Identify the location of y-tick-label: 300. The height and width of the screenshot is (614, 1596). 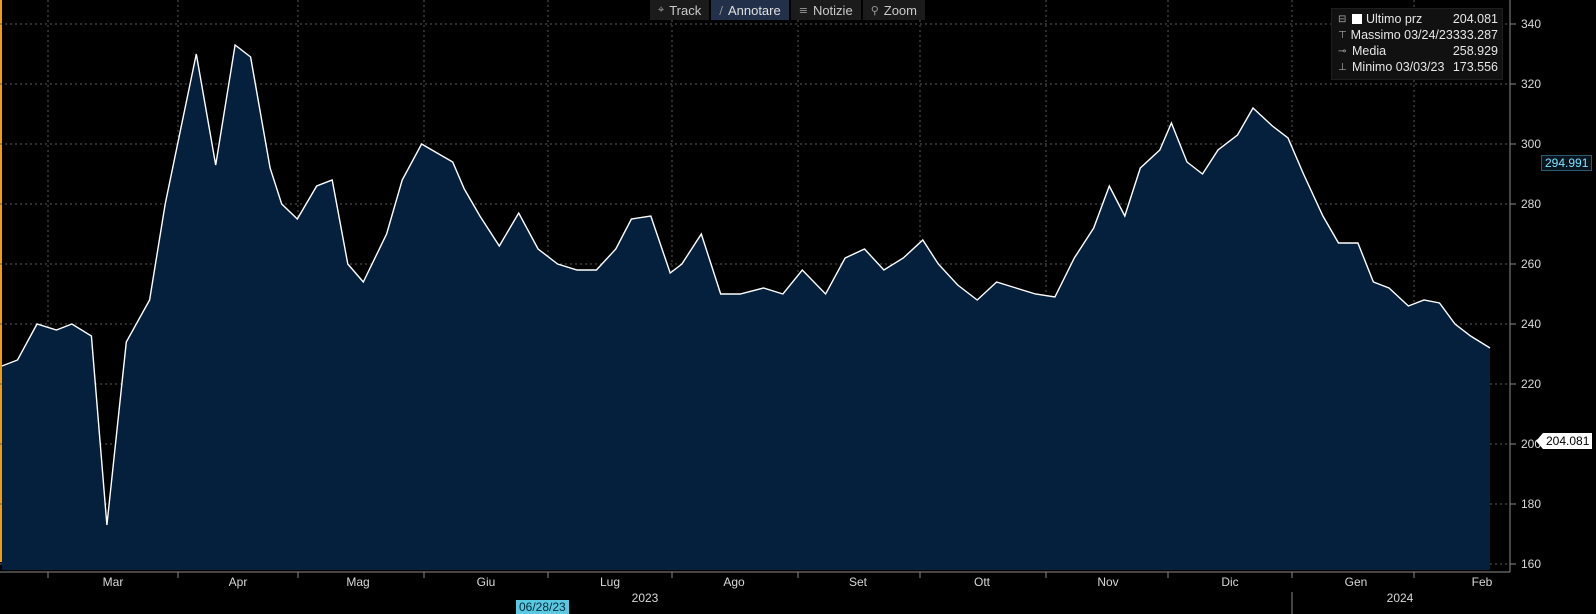
(1531, 144).